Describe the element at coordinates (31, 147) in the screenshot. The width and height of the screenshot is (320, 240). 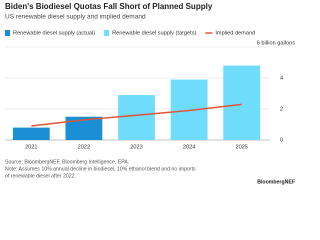
I see `x-tick-label: 2021` at that location.